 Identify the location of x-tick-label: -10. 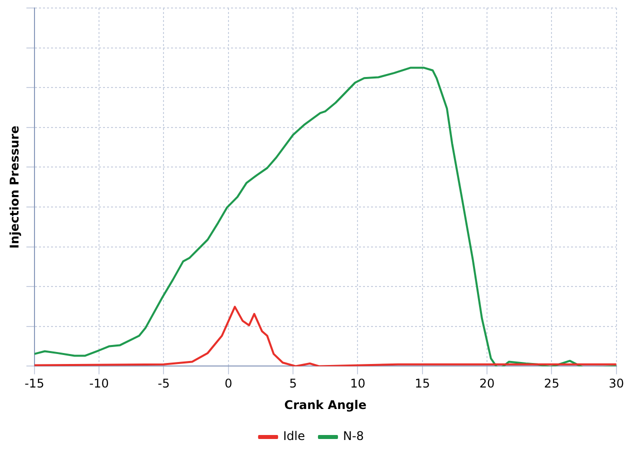
(99, 383).